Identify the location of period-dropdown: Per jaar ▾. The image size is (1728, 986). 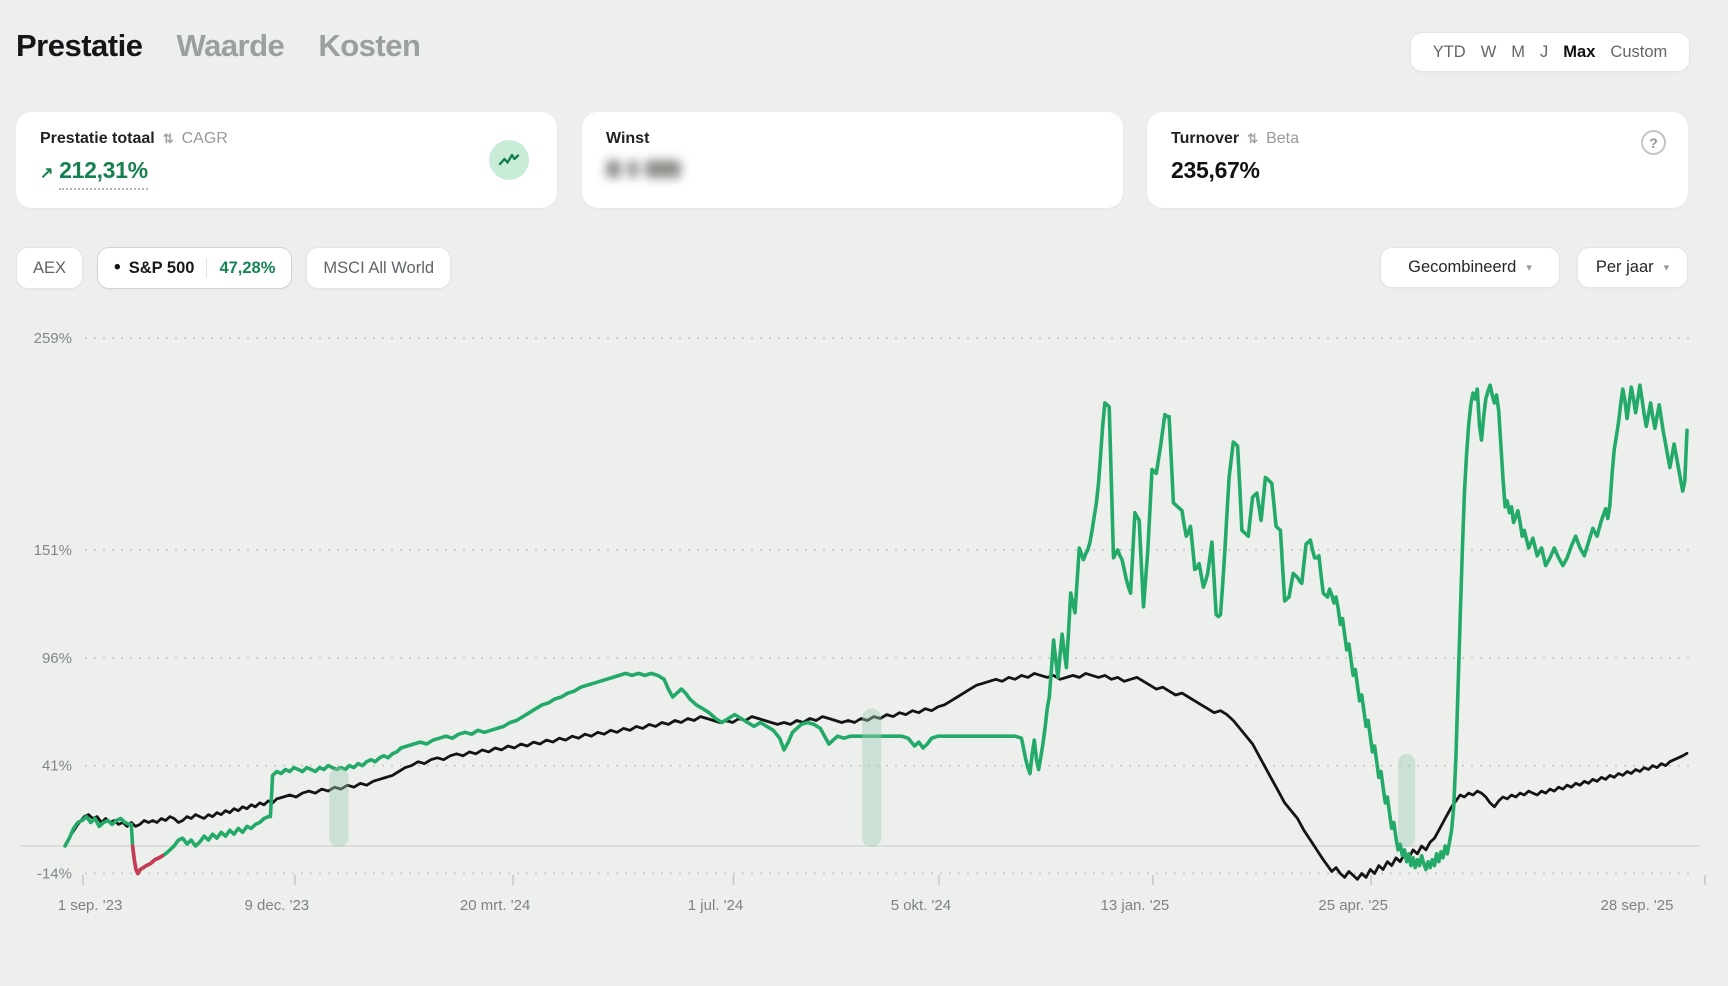
(1632, 267).